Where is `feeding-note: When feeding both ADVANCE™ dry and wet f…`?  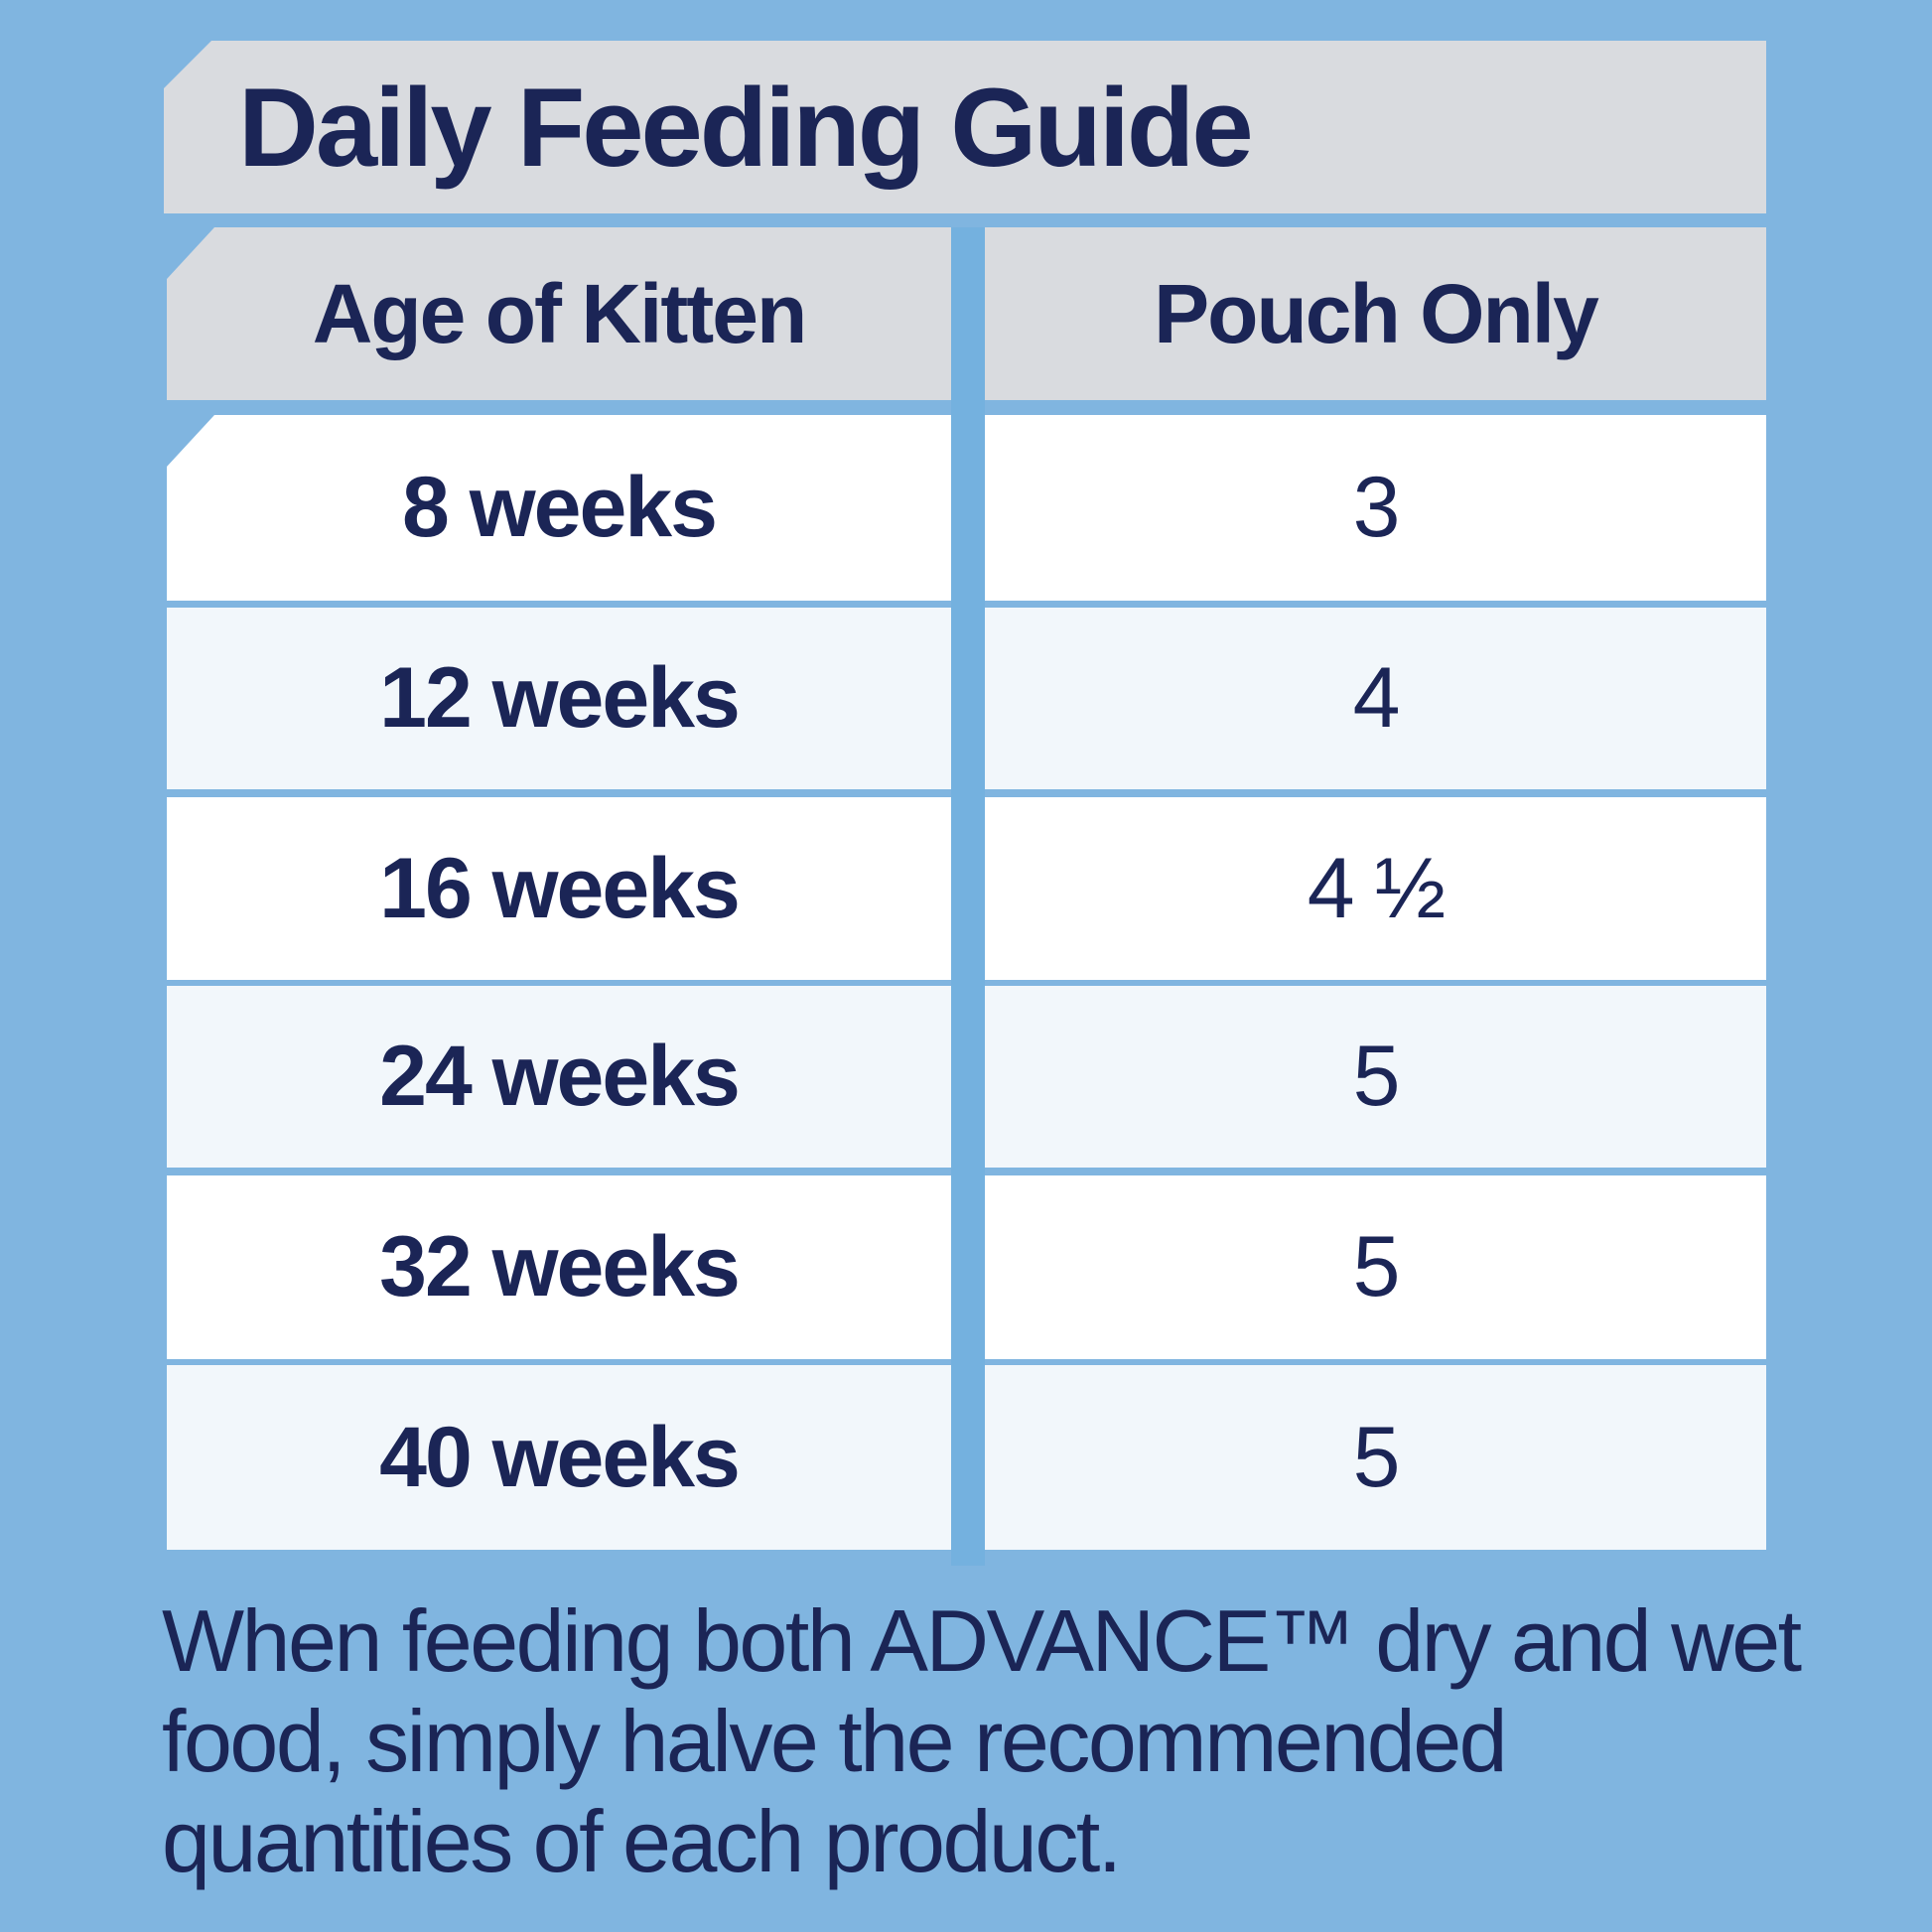
feeding-note: When feeding both ADVANCE™ dry and wet f… is located at coordinates (982, 1741).